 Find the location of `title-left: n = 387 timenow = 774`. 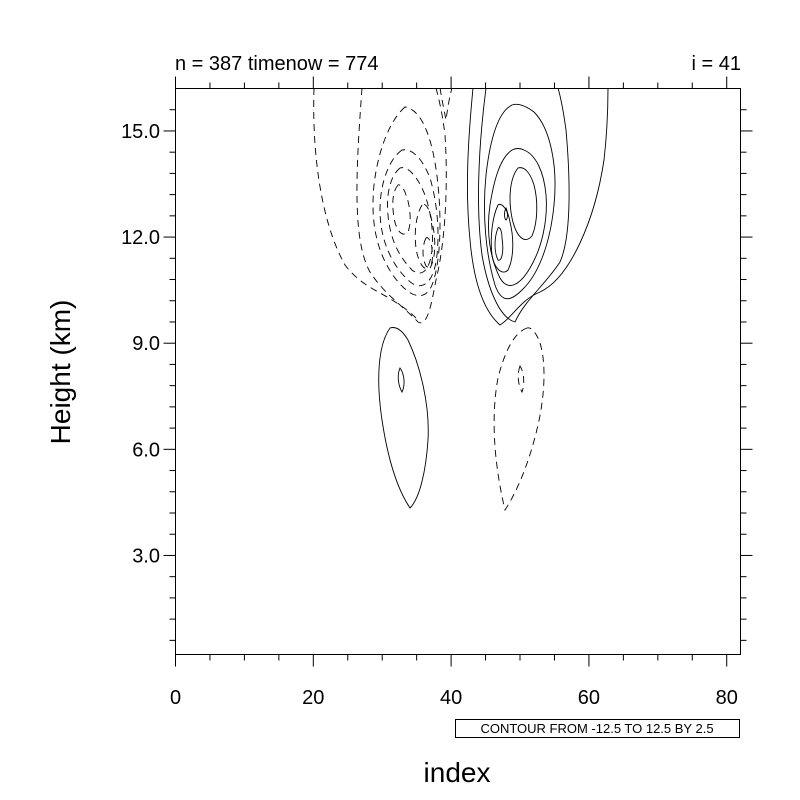

title-left: n = 387 timenow = 774 is located at coordinates (276, 64).